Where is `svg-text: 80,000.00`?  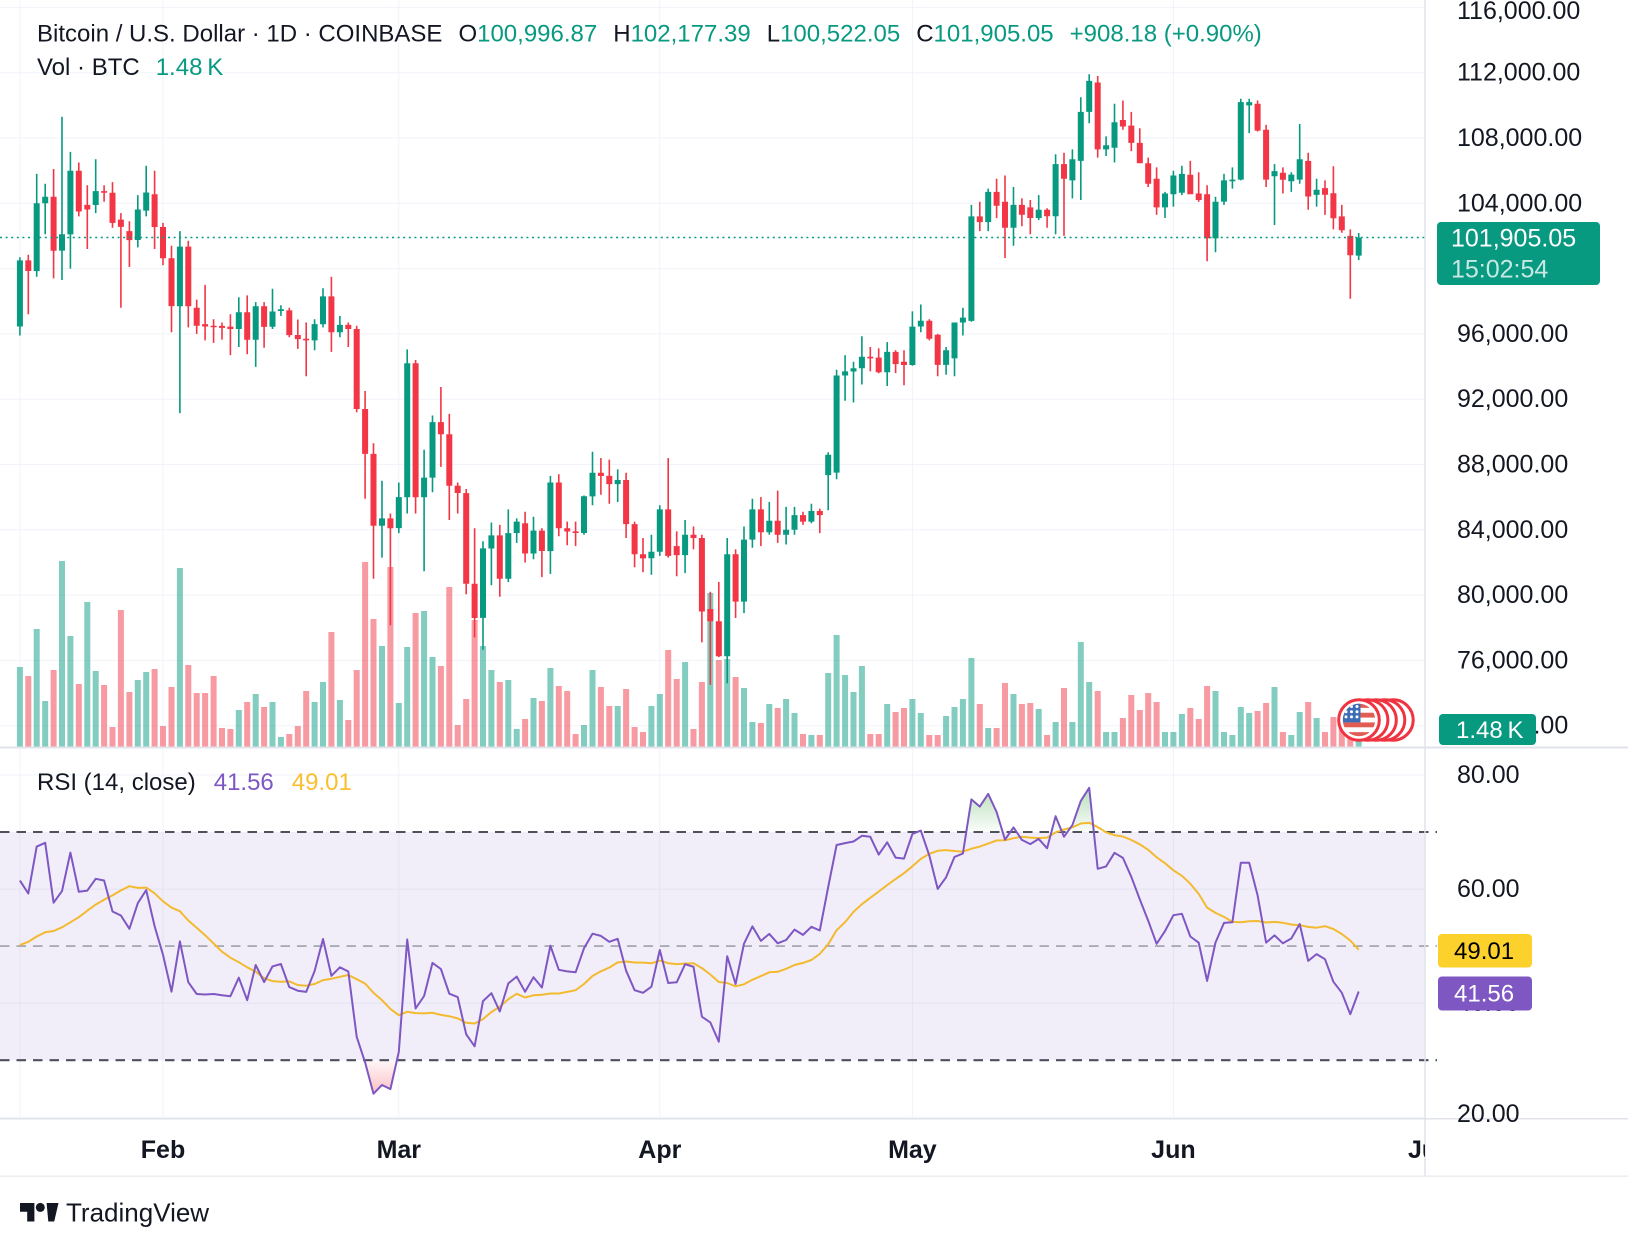
svg-text: 80,000.00 is located at coordinates (1512, 595).